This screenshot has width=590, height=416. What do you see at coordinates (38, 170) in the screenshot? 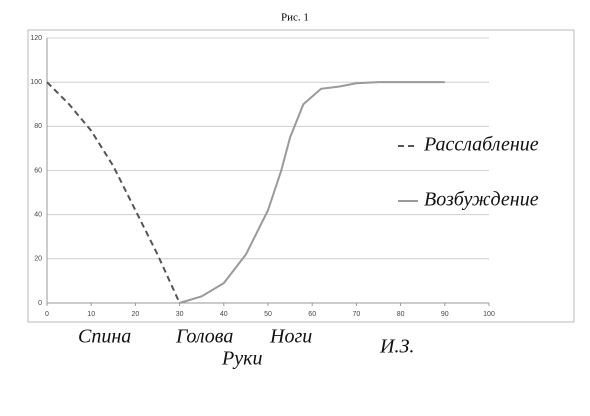
I see `y-tick-label: 60` at bounding box center [38, 170].